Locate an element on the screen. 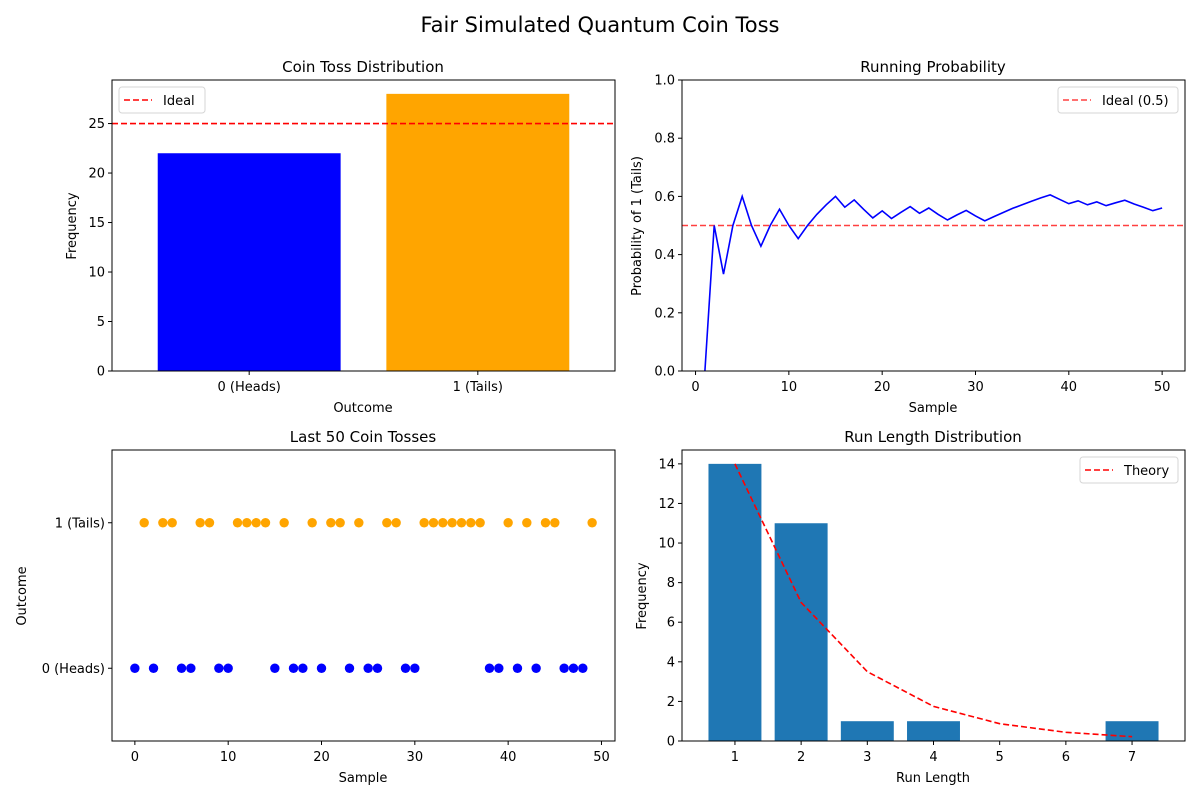 The image size is (1200, 800). chart1-ytick-label: 10 is located at coordinates (96, 273).